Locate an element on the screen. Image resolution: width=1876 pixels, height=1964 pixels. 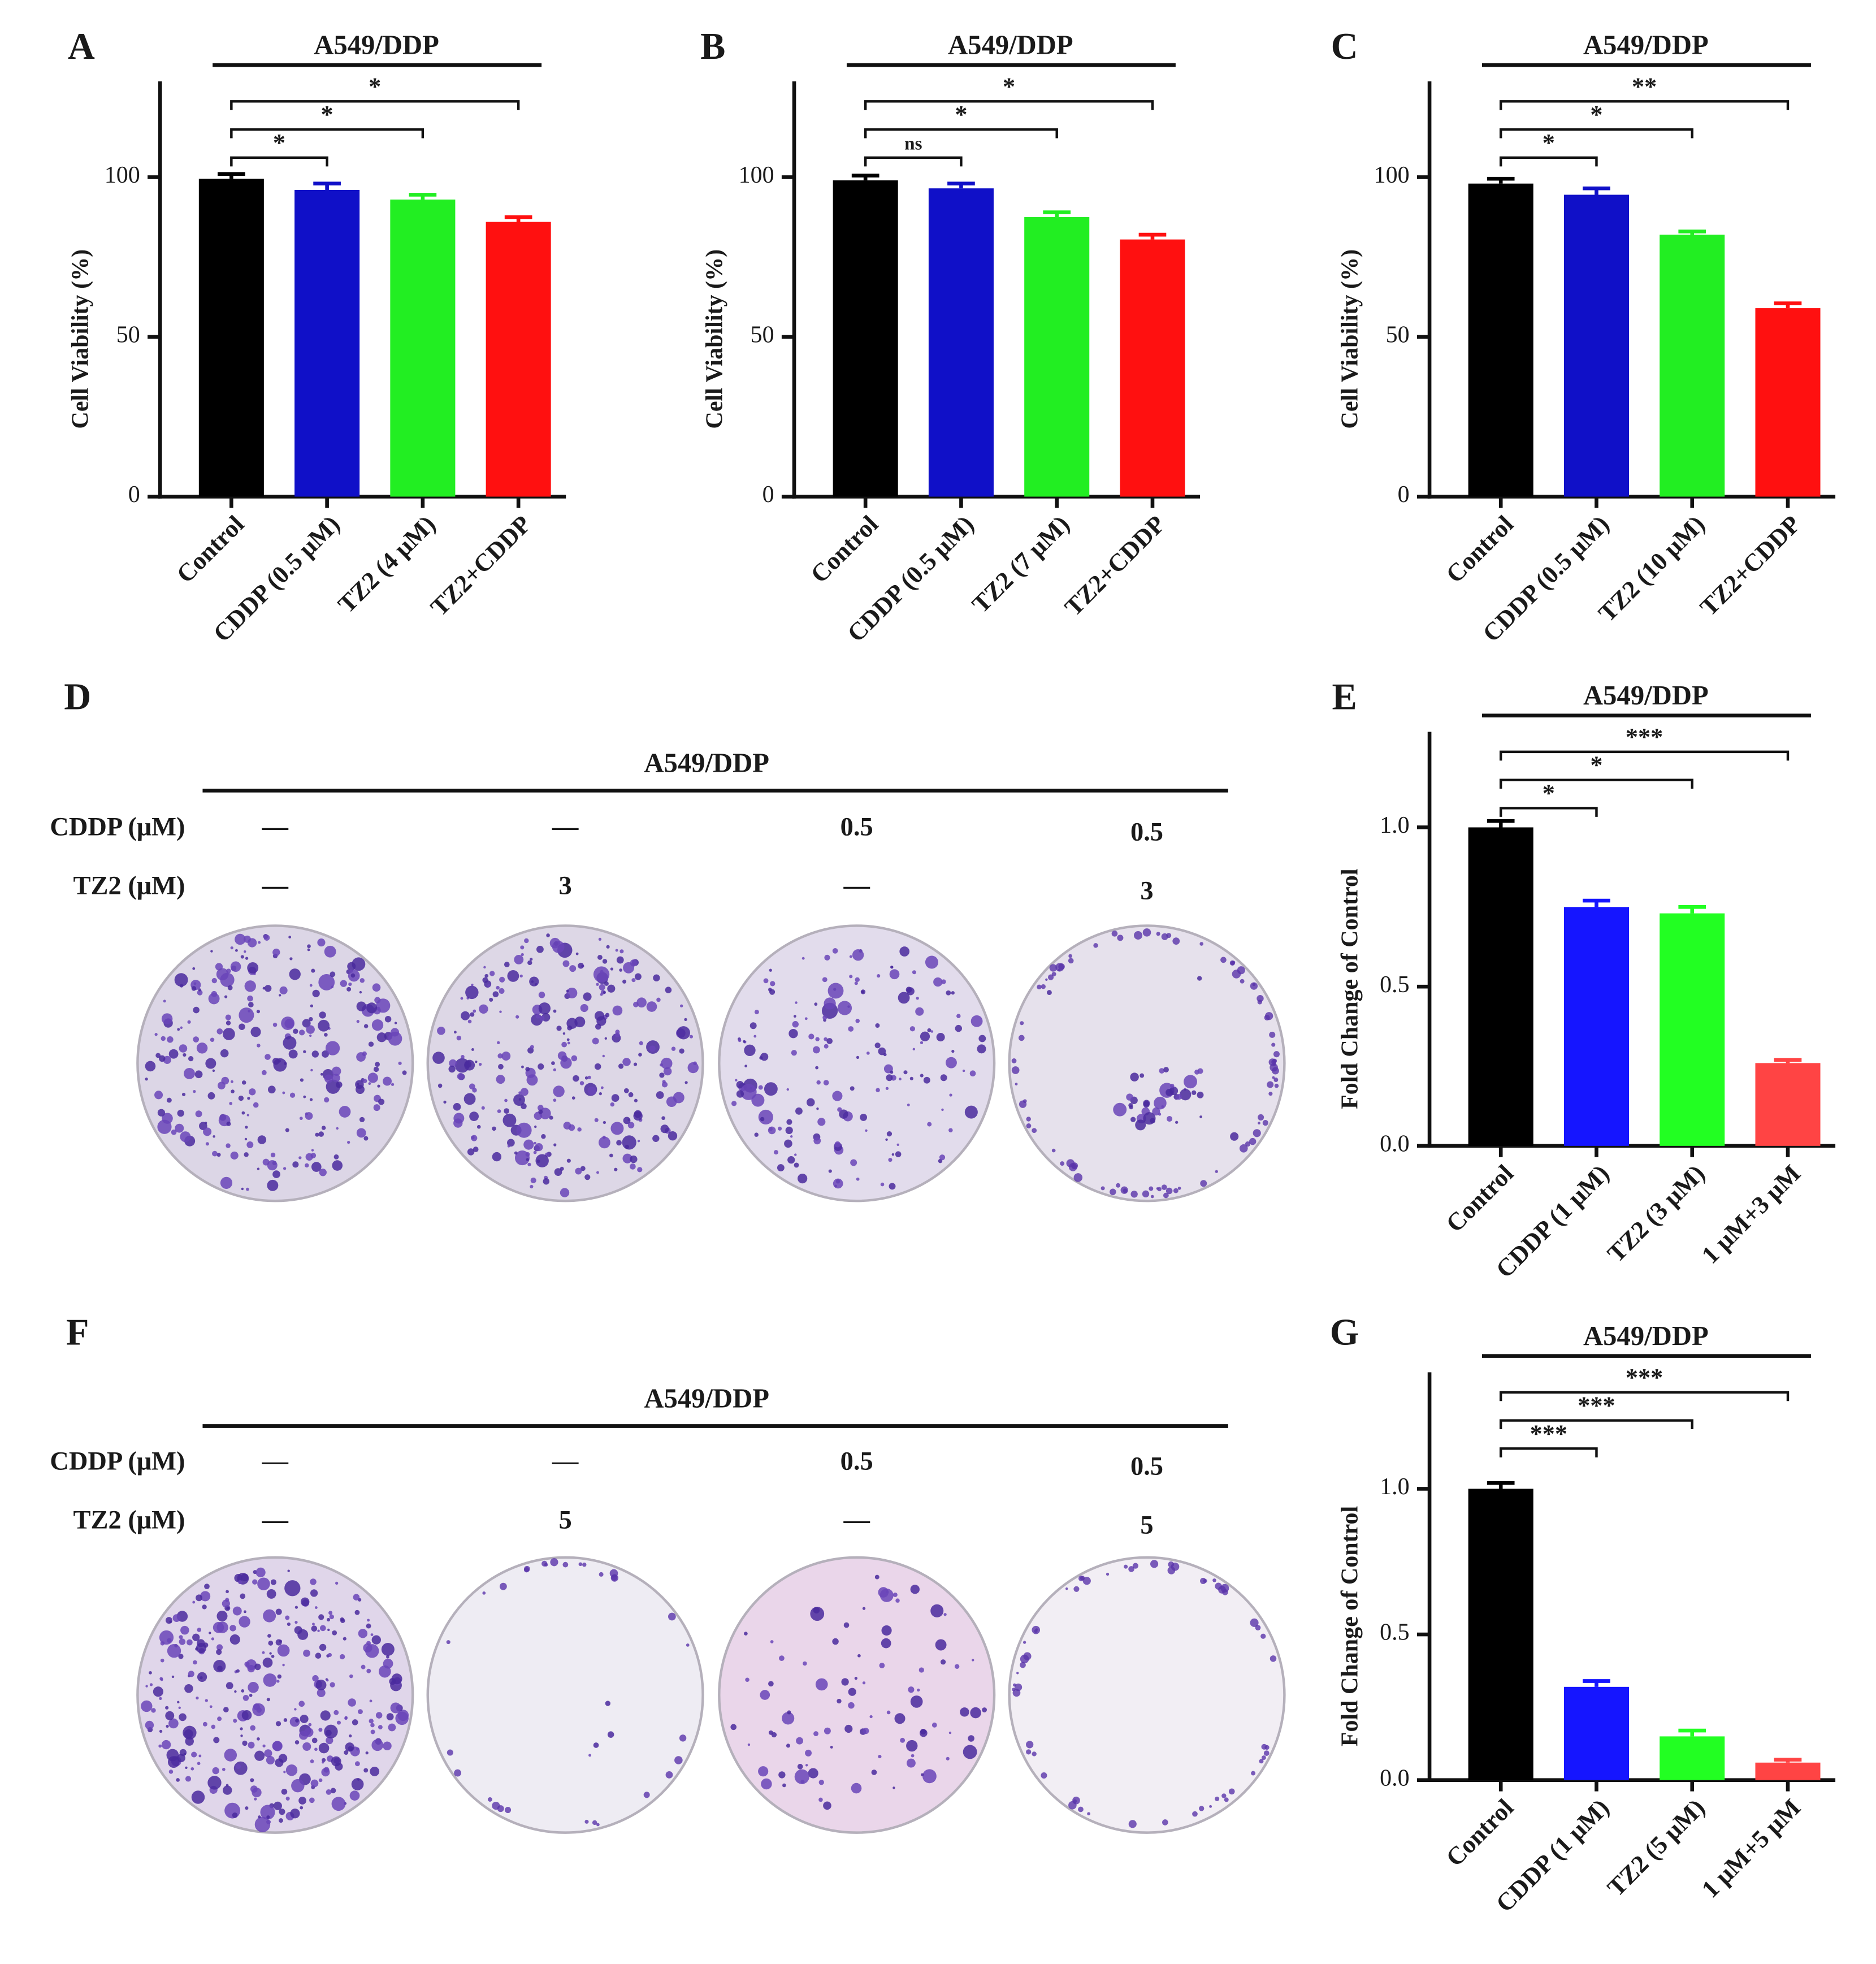
significance-bracket is located at coordinates (1009, 105).